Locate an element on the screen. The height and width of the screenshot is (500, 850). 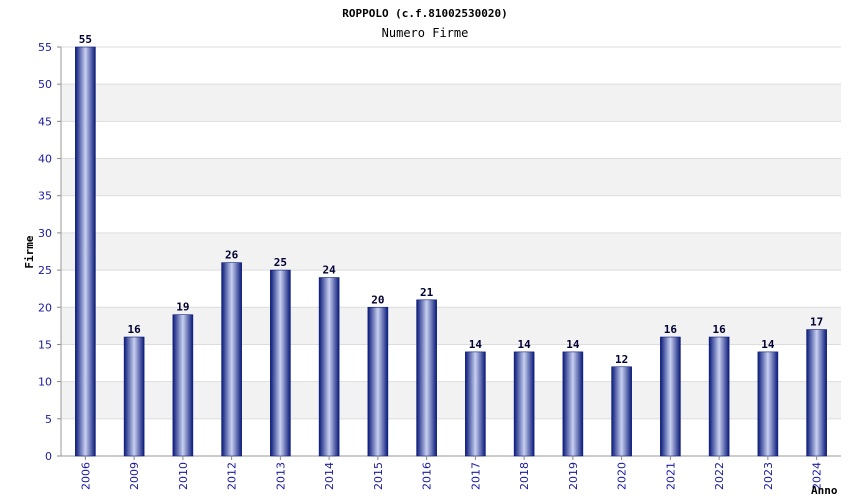
y-tick-label: 55 is located at coordinates (45, 47).